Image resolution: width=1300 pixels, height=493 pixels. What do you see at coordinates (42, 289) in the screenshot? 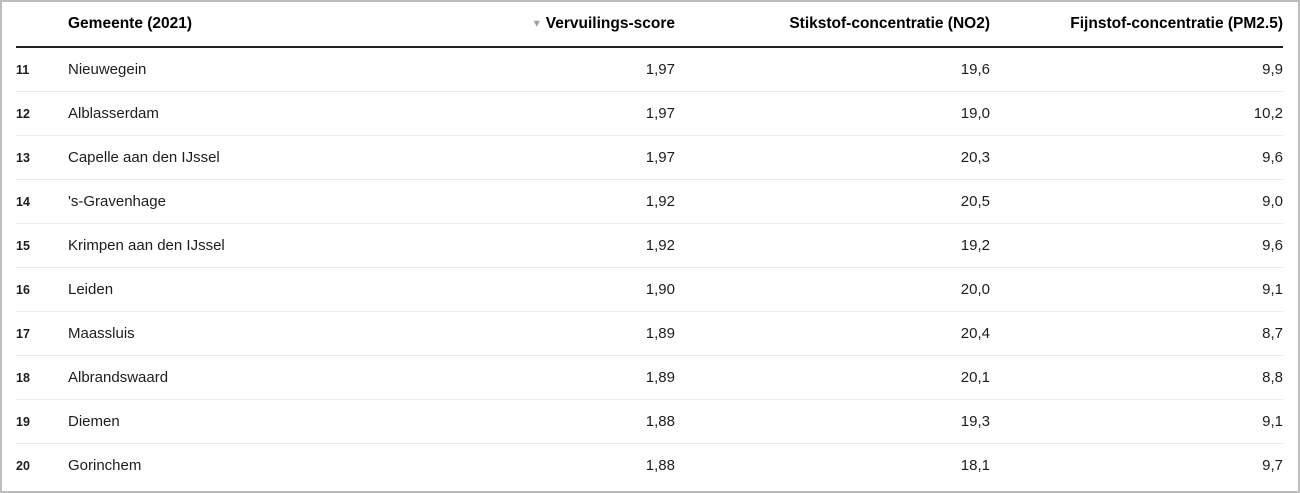
I see `row-rank: 16` at bounding box center [42, 289].